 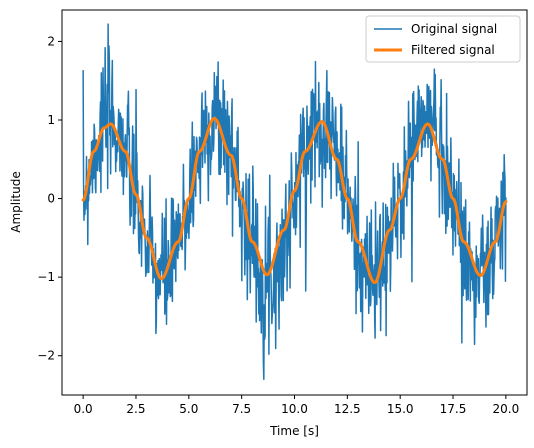 What do you see at coordinates (453, 50) in the screenshot?
I see `legend-label: Filtered signal` at bounding box center [453, 50].